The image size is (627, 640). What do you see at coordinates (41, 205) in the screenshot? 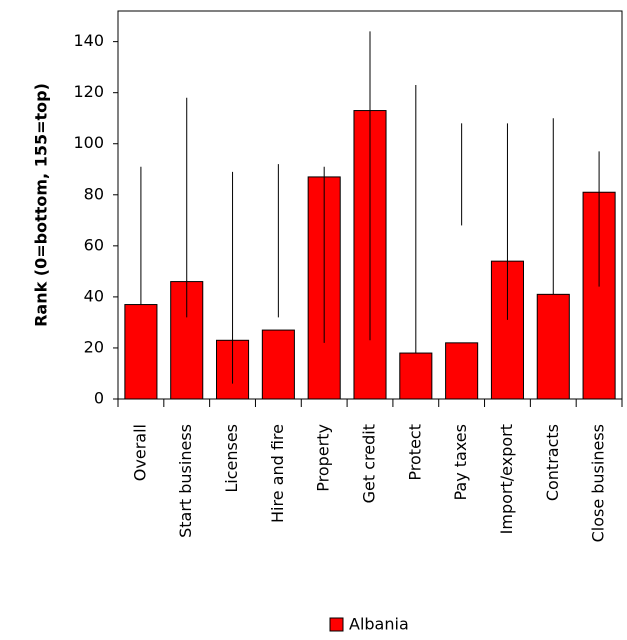
I see `y-axis-title: Rank (0=bottom, 155=top)` at bounding box center [41, 205].